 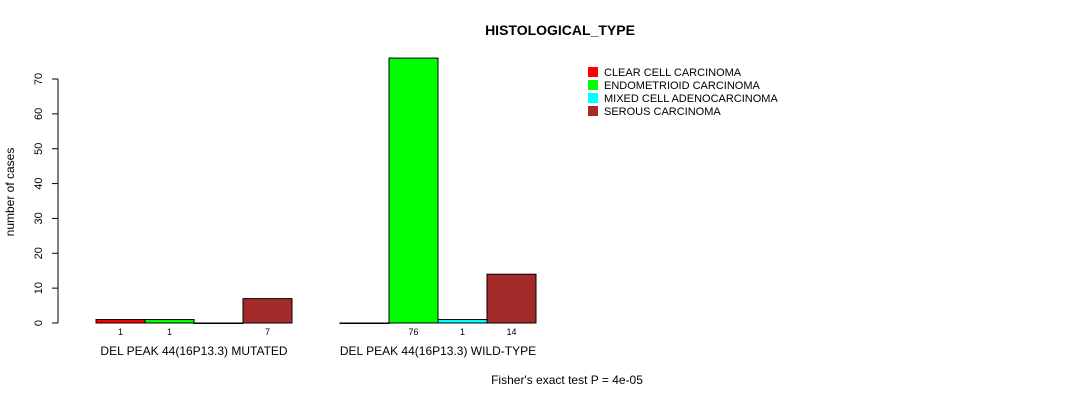 I want to click on y-tick-label: 20, so click(x=39, y=253).